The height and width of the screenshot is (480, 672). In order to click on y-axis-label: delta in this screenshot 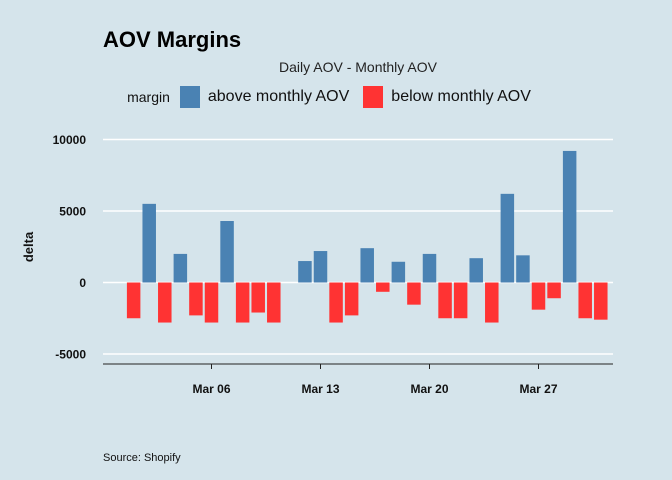, I will do `click(28, 246)`.